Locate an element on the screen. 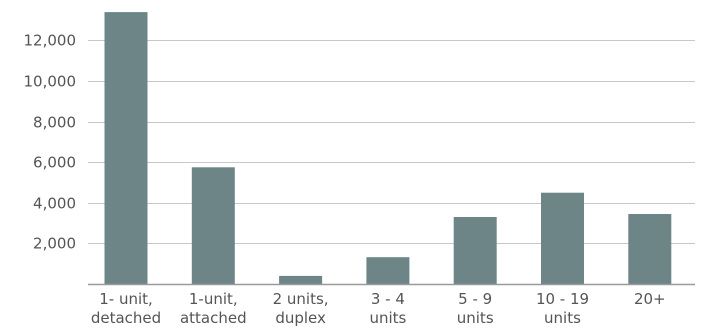  y-tick-label: 12,000 is located at coordinates (50, 41).